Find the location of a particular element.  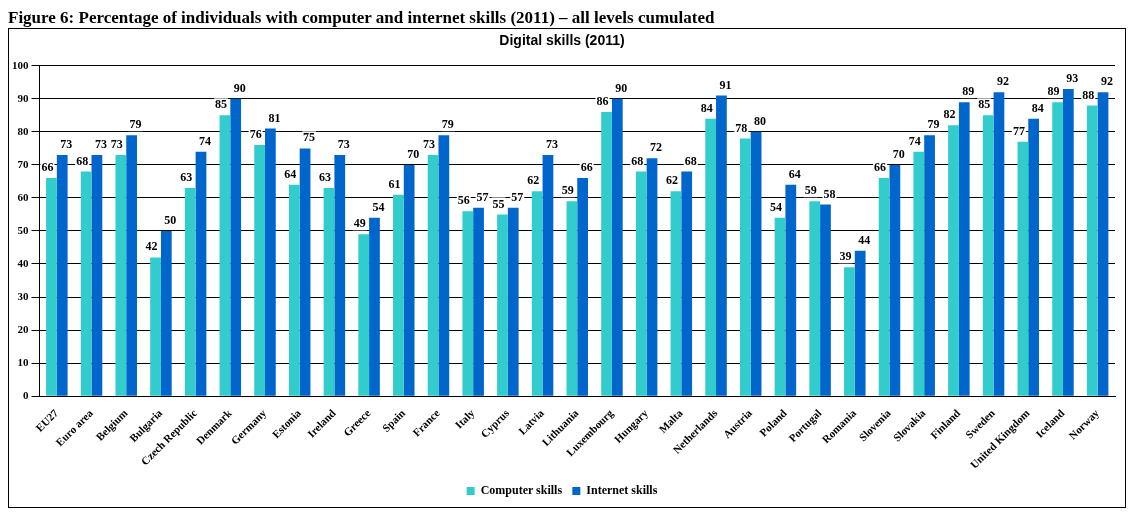

data-label: 74 is located at coordinates (205, 140).